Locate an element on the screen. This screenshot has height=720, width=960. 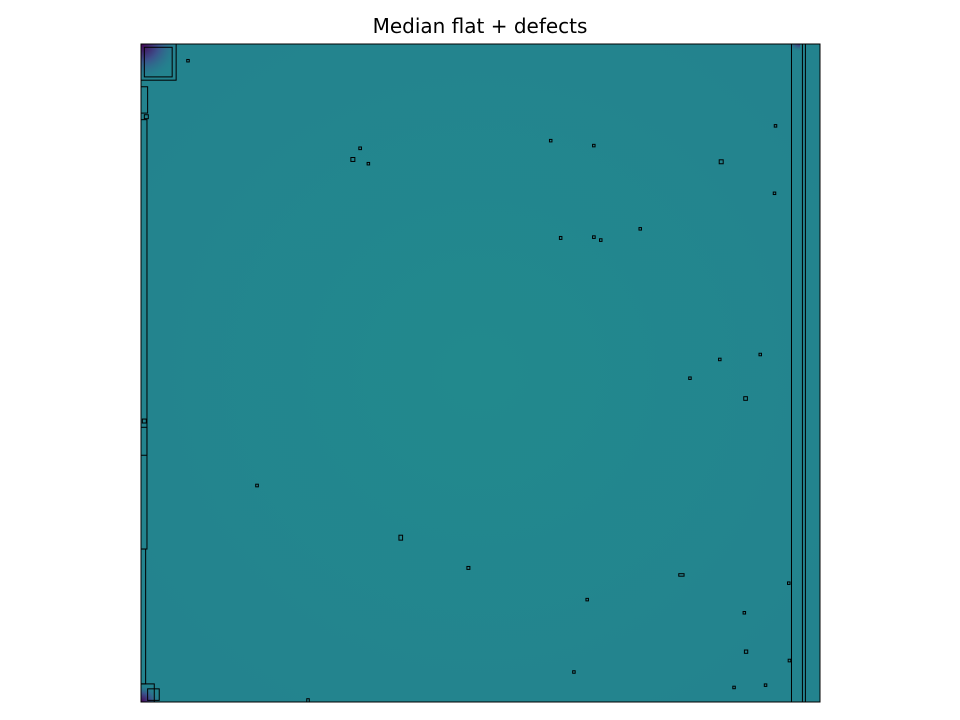
vignette-top-right is located at coordinates (793, 48).